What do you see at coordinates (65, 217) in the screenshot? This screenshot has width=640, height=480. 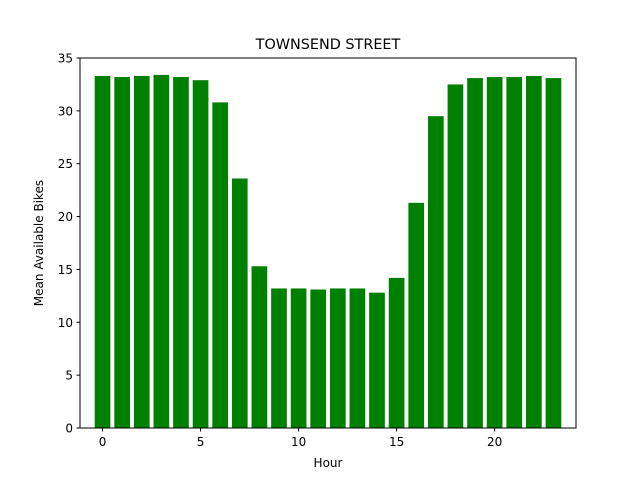 I see `y-tick-label: 20` at bounding box center [65, 217].